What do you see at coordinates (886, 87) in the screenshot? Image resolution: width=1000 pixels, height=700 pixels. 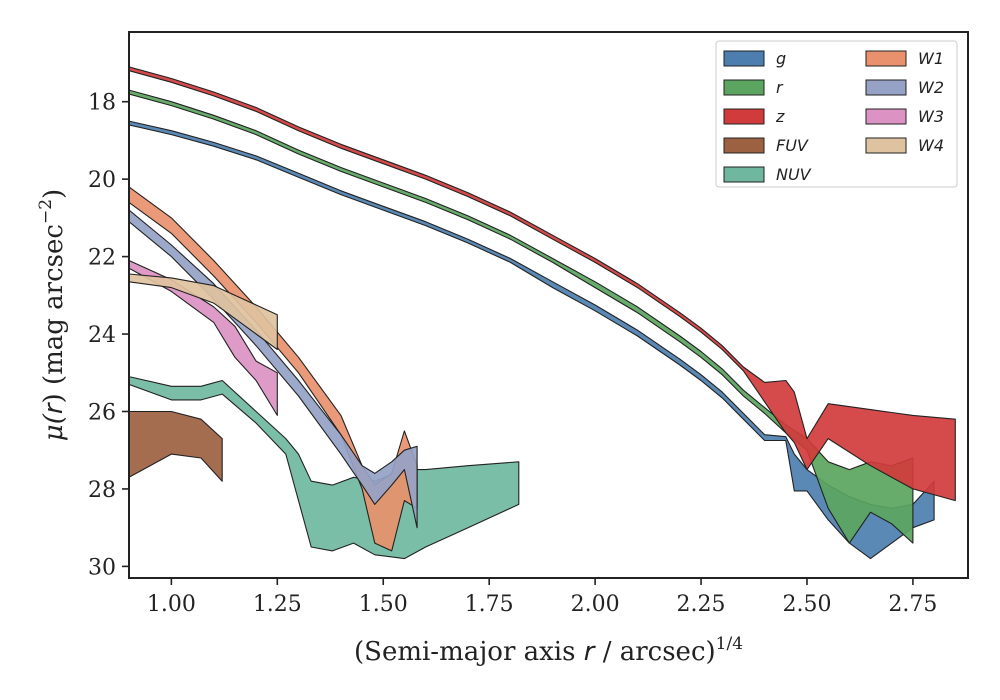 I see `legend-swatch-w2` at bounding box center [886, 87].